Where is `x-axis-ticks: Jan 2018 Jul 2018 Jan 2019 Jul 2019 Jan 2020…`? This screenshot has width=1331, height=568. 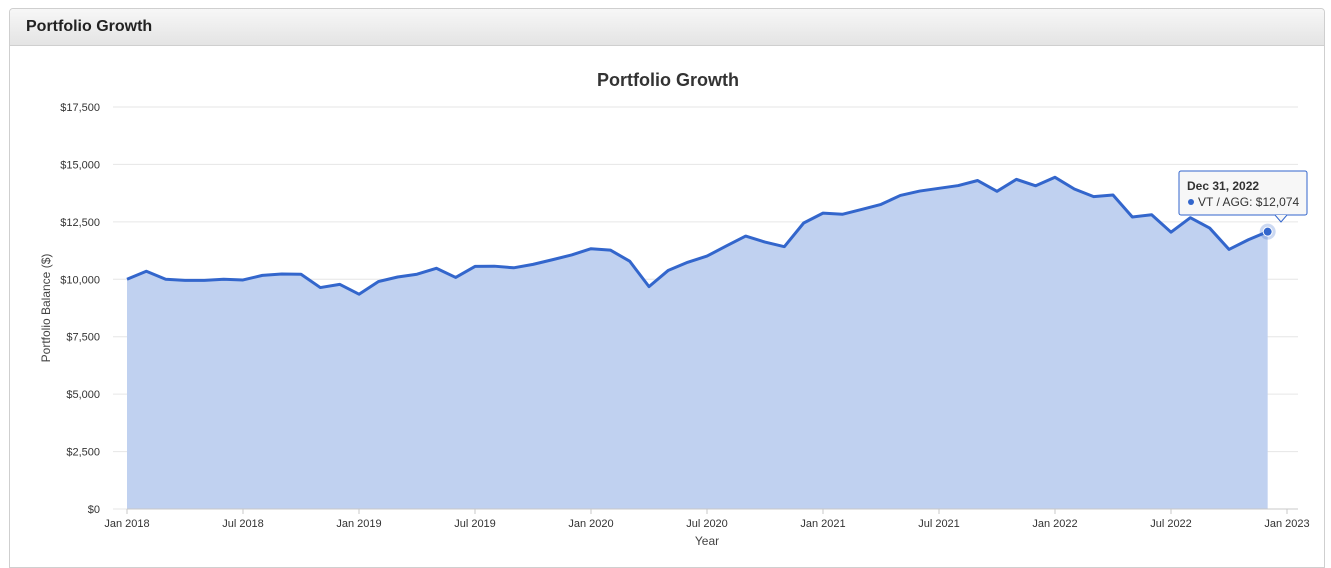 x-axis-ticks: Jan 2018 Jul 2018 Jan 2019 Jul 2019 Jan 2020… is located at coordinates (707, 519).